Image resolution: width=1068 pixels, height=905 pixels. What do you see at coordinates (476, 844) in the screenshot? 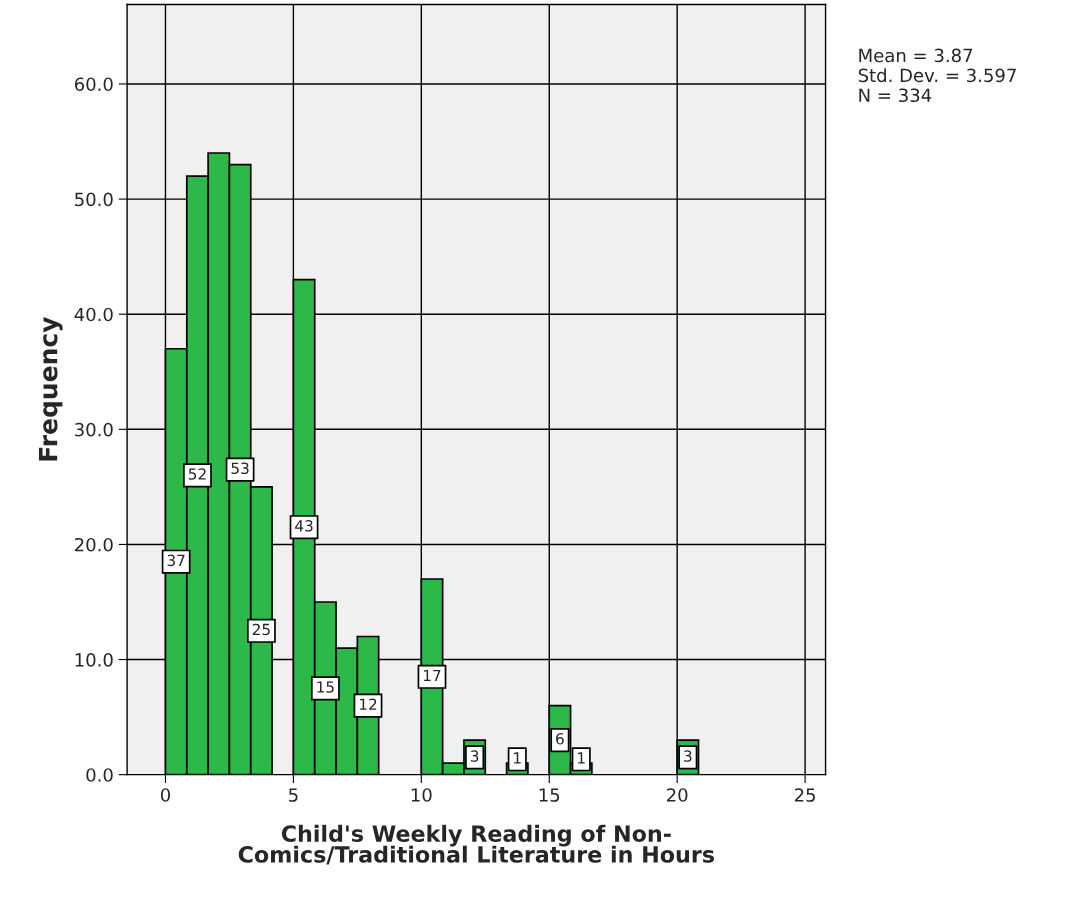
I see `x-axis-title: Child's Weekly Reading of Non- Comics/Traditional Literature in Hours` at bounding box center [476, 844].